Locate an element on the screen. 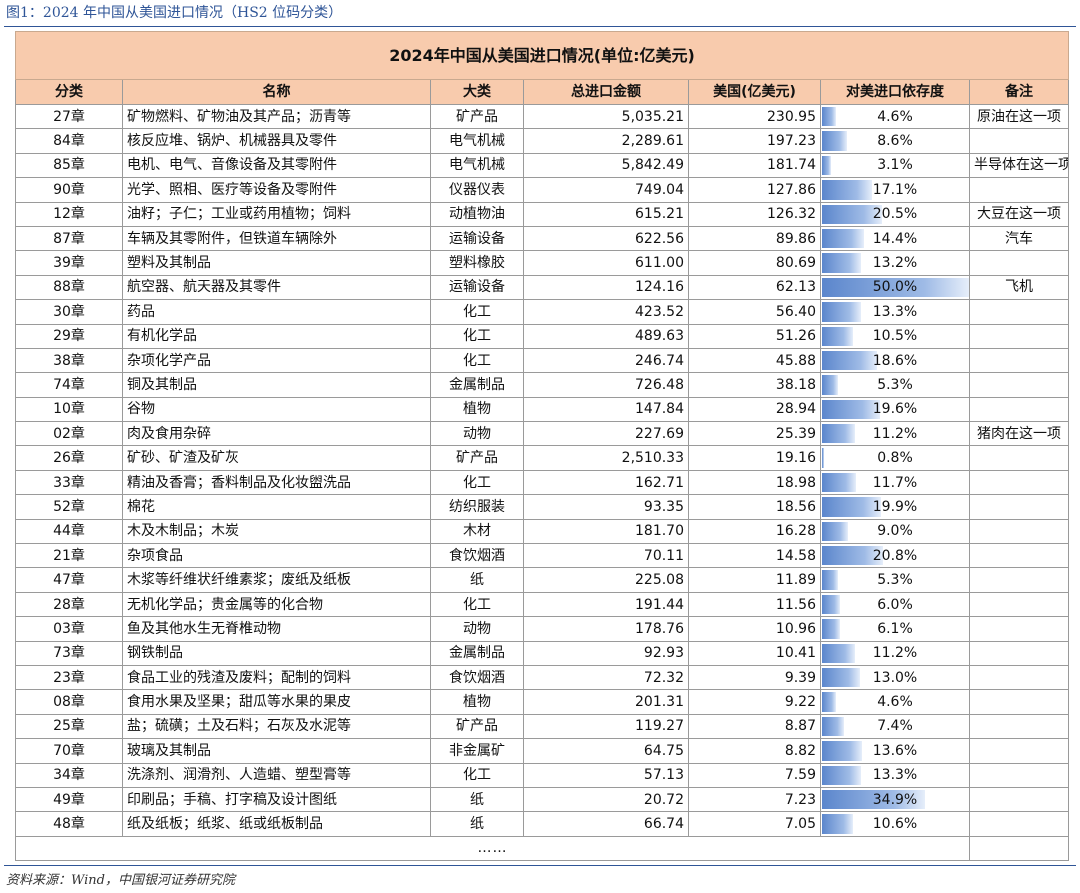 Image resolution: width=1080 pixels, height=893 pixels. dependence-value: 6.1% is located at coordinates (895, 628).